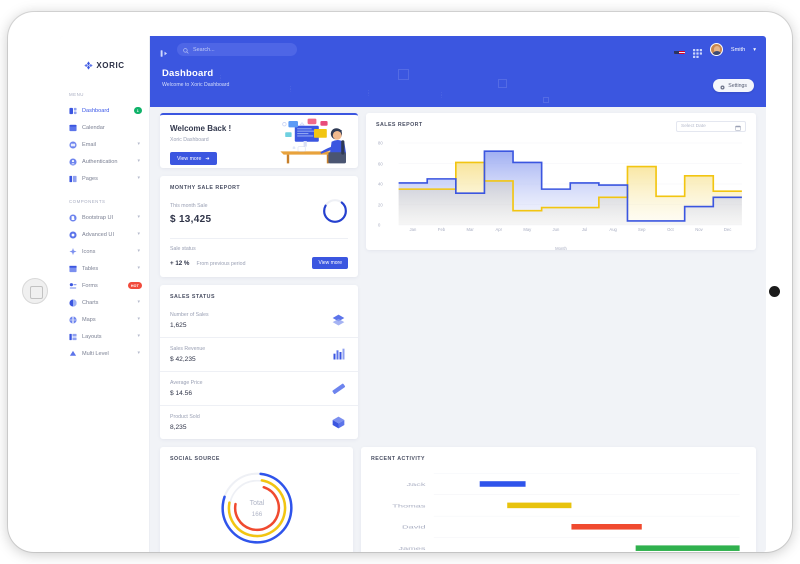  Describe the element at coordinates (398, 459) in the screenshot. I see `recent-activity-title: RECENT ACTIVITY` at that location.